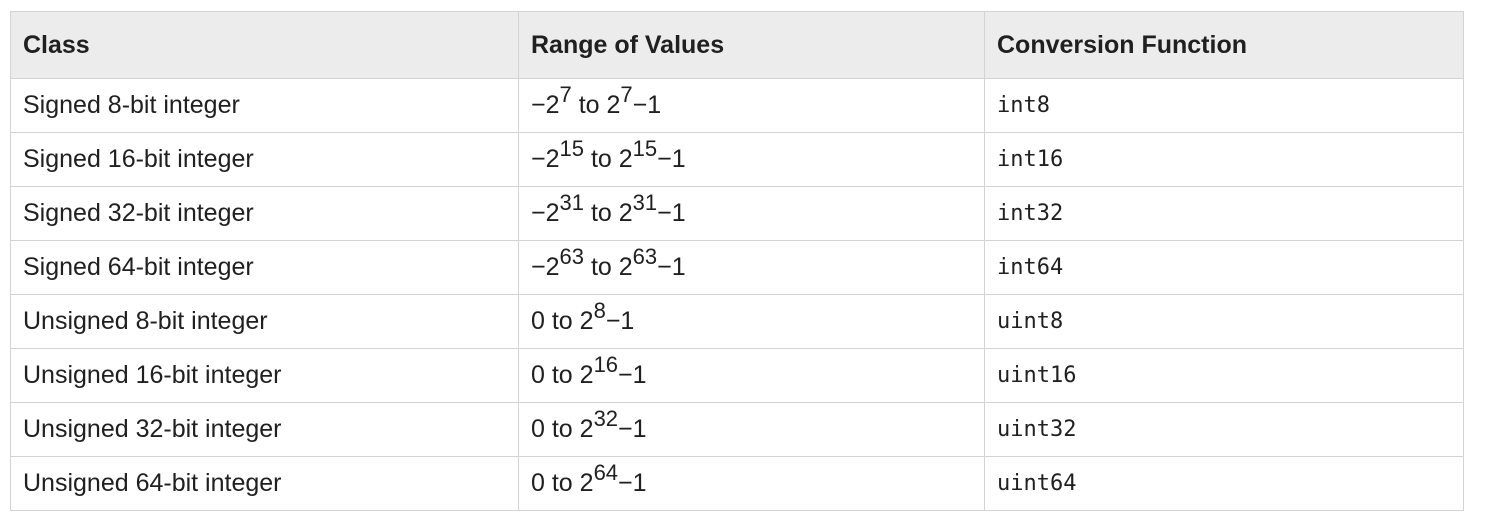  Describe the element at coordinates (264, 105) in the screenshot. I see `class-cell: Signed 8-bit integer` at that location.